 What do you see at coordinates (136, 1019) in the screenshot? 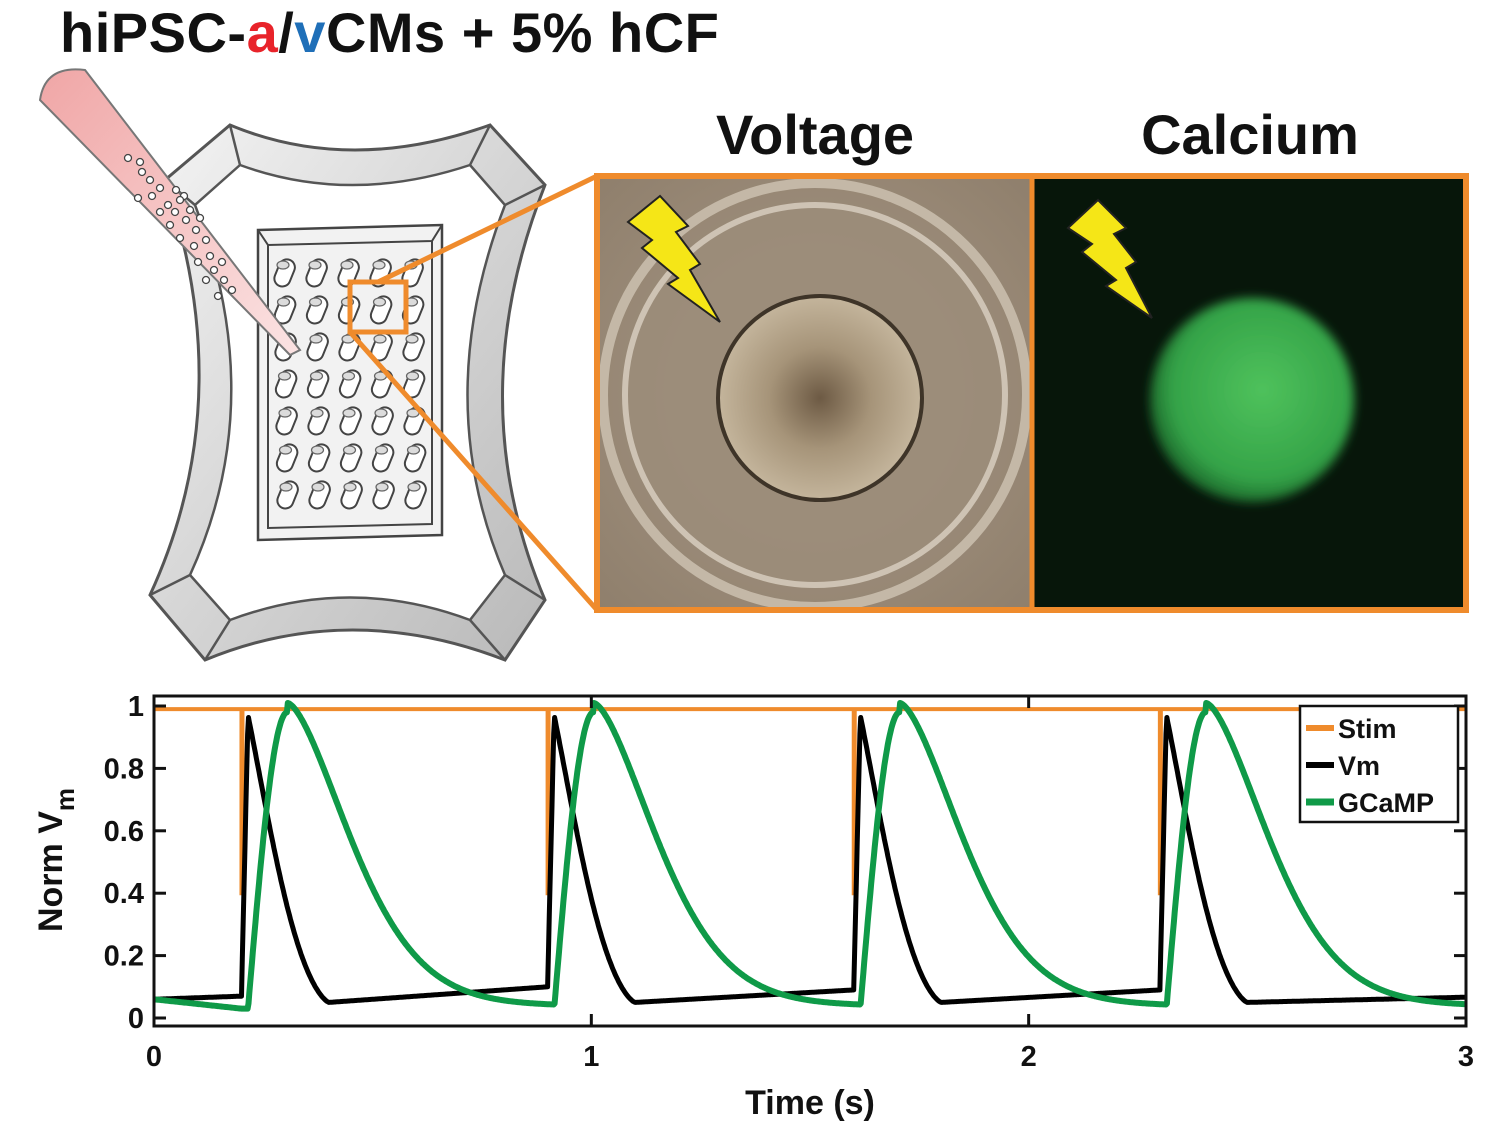
I see `y-tick-label: 0` at bounding box center [136, 1019].